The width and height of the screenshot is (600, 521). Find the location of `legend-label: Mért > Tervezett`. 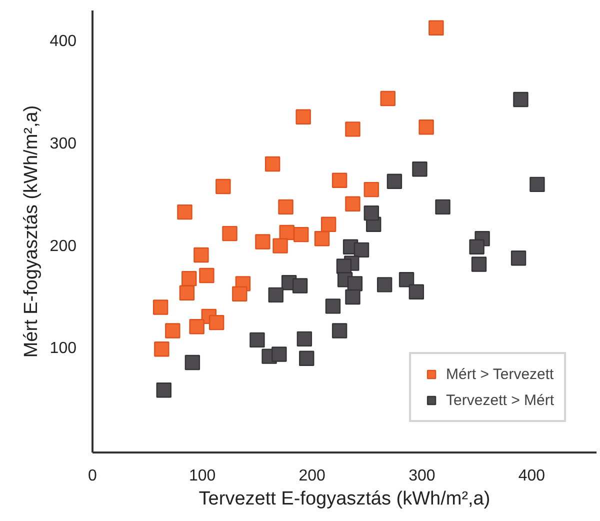

legend-label: Mért > Tervezett is located at coordinates (500, 374).